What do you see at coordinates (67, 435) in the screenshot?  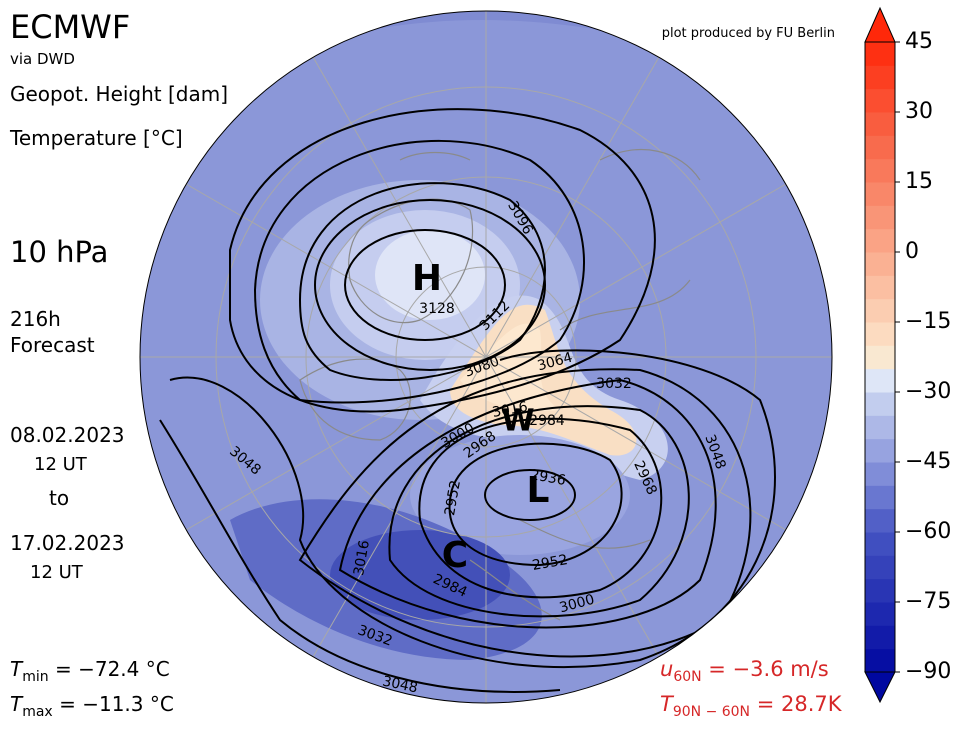 I see `start-date: 08.02.2023` at bounding box center [67, 435].